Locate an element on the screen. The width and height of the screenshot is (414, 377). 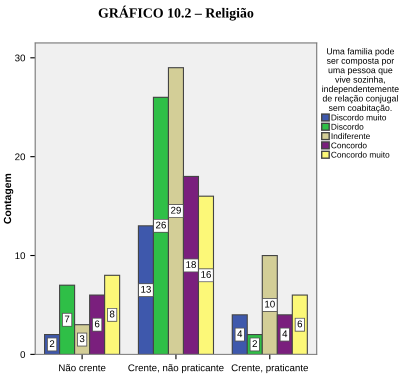
x-tick-label: Crente, praticante is located at coordinates (270, 369).